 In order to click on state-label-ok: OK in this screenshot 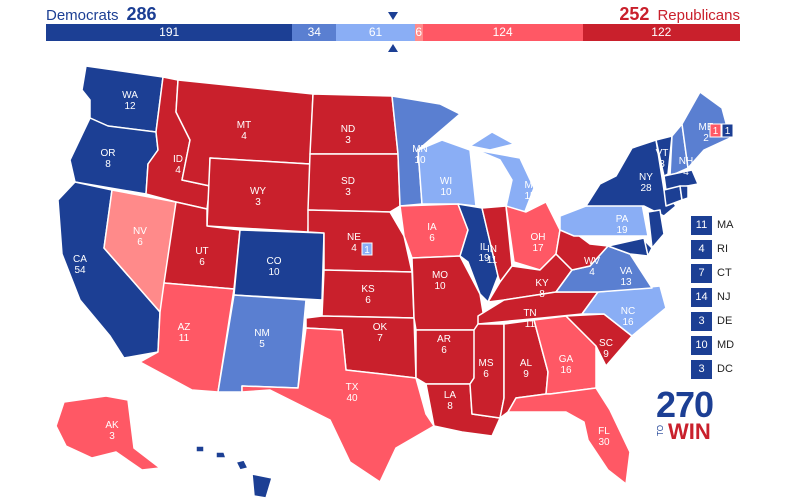, I will do `click(380, 327)`.